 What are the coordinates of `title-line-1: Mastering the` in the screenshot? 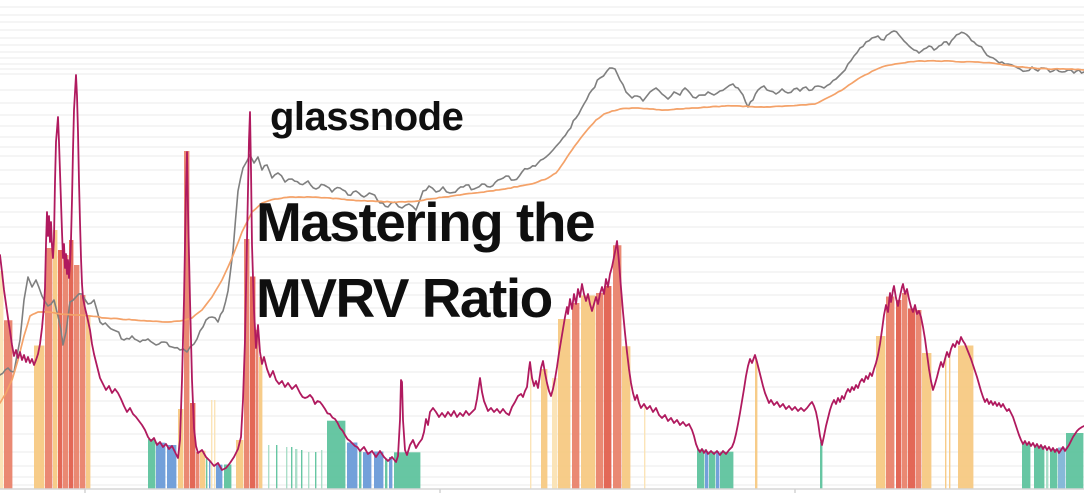 It's located at (426, 222).